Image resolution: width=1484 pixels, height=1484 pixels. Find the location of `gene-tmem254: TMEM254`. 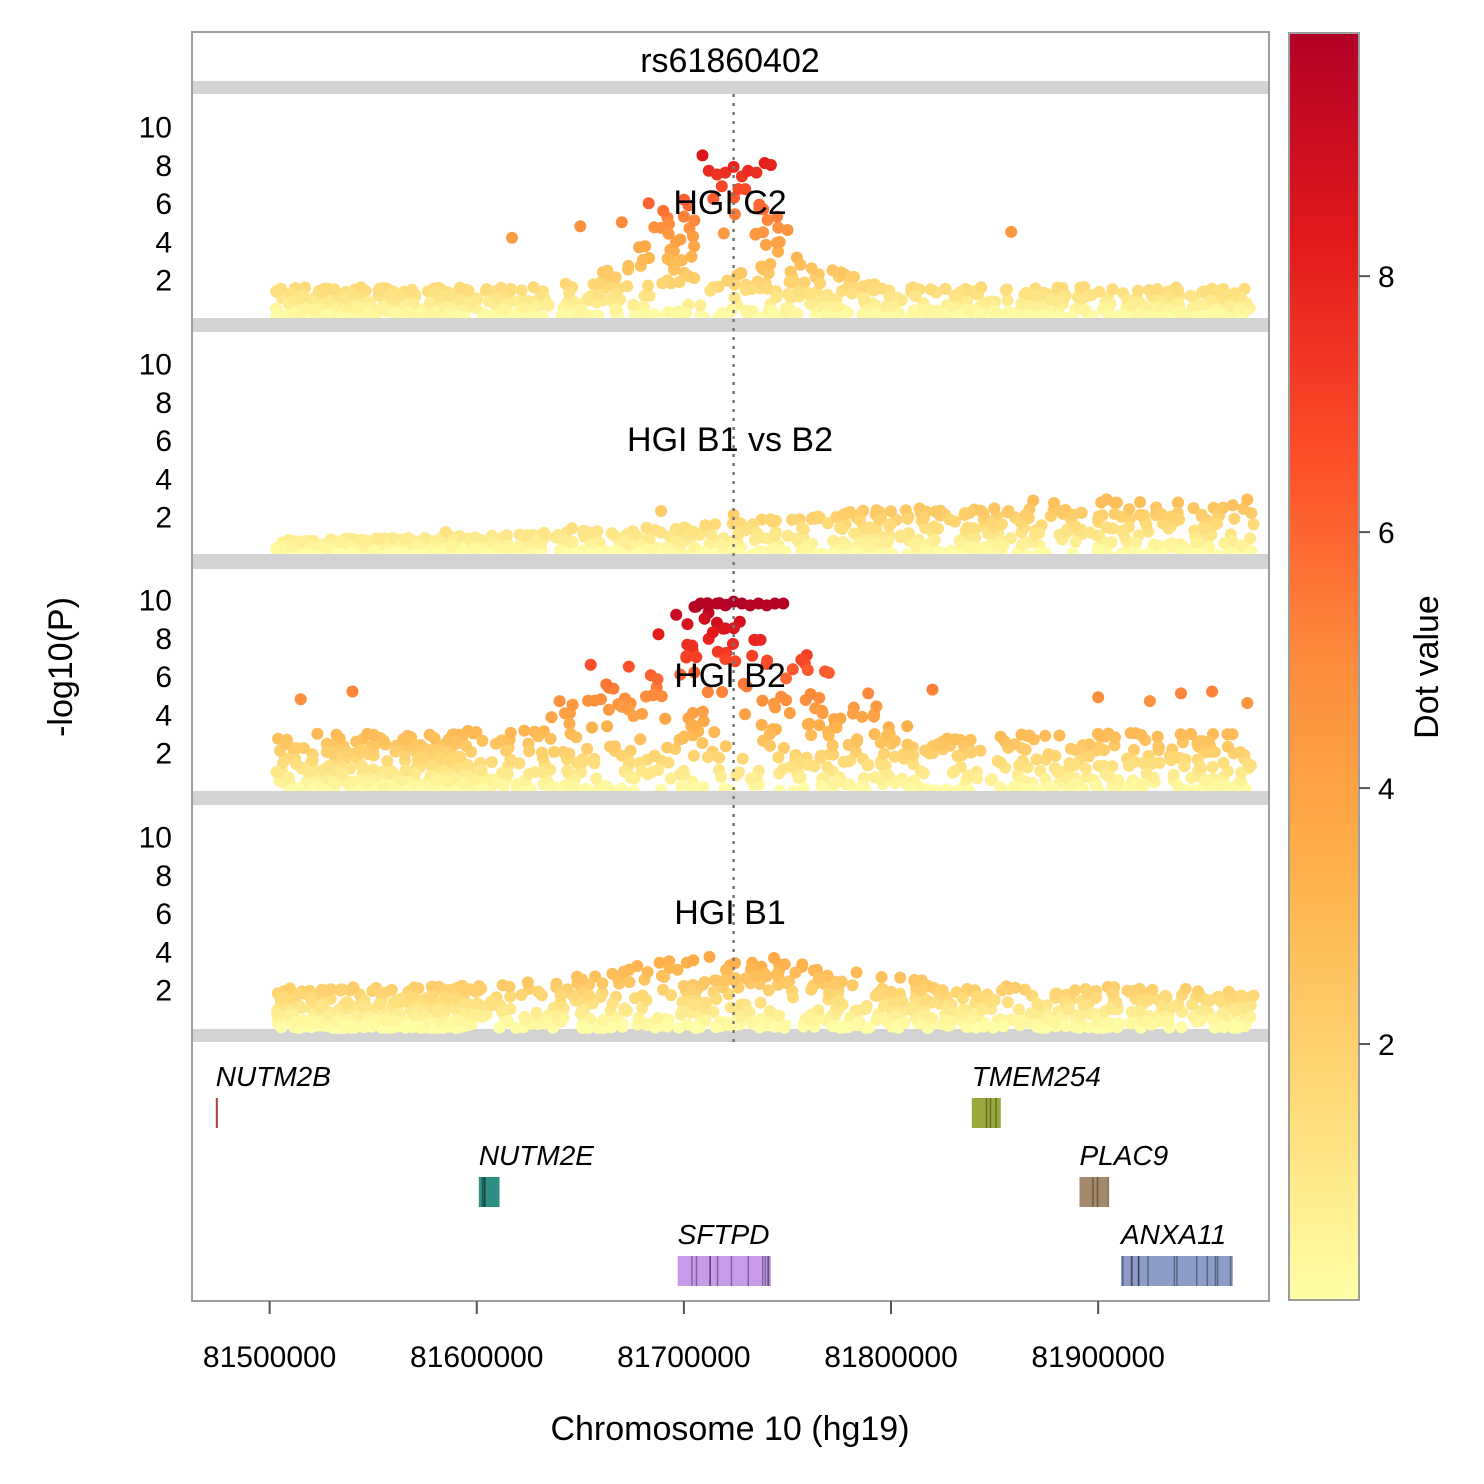

gene-tmem254: TMEM254 is located at coordinates (1036, 1094).